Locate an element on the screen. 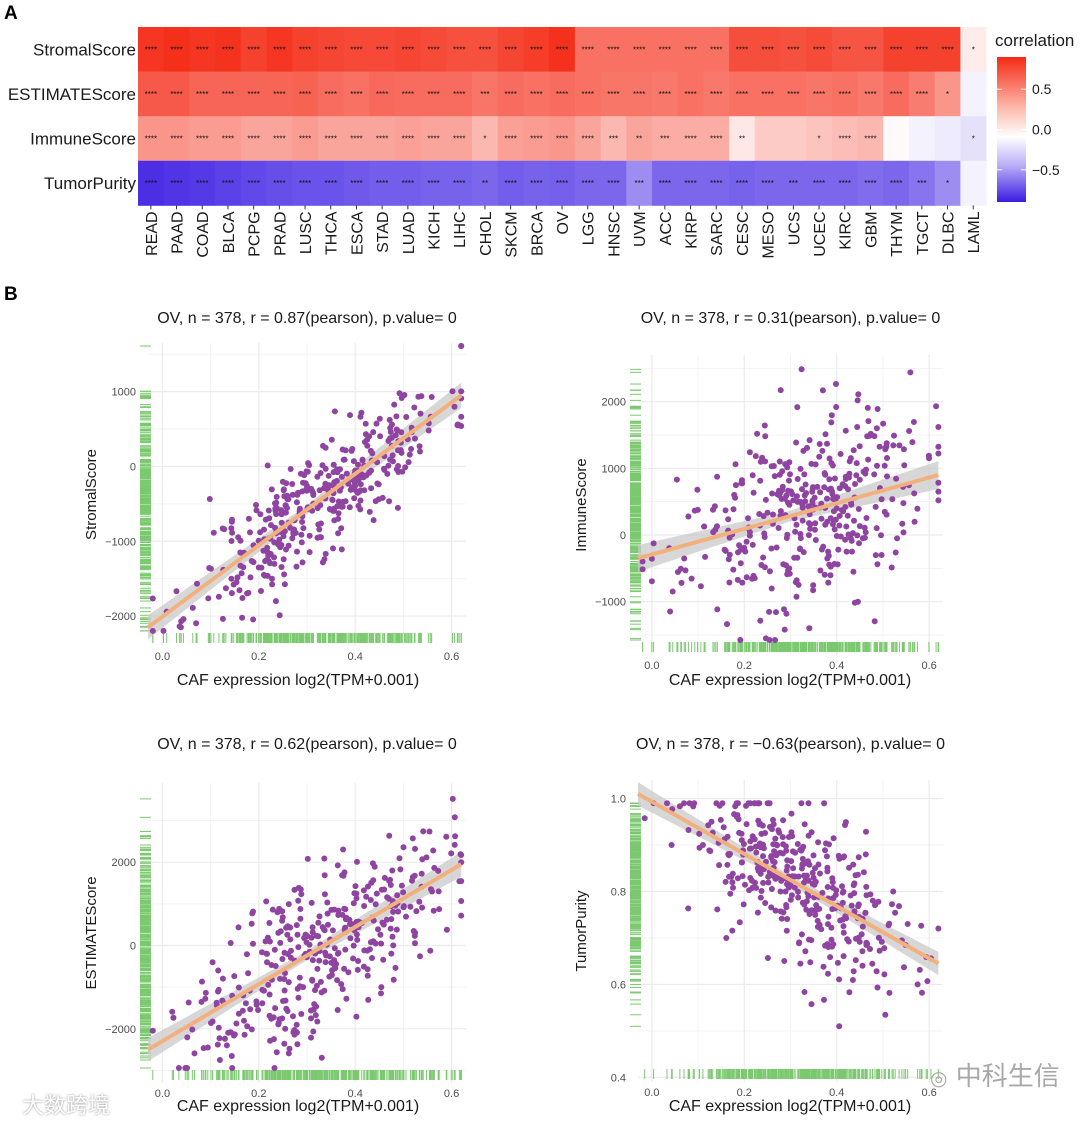 This screenshot has height=1125, width=1080. heatmap-column-label: BRCA is located at coordinates (537, 233).